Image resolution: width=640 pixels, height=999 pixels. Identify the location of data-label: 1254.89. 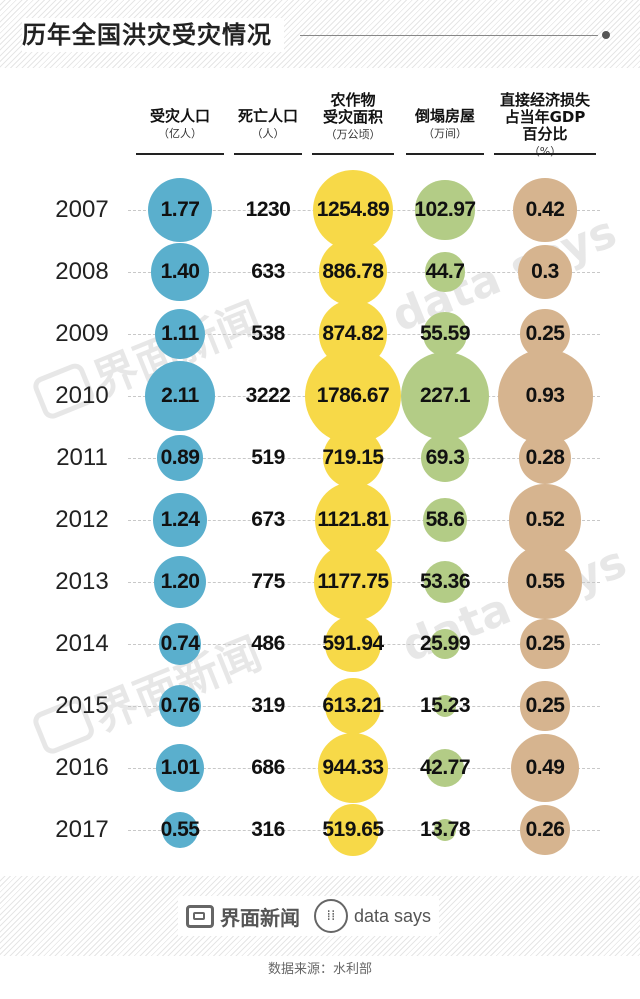
(353, 209).